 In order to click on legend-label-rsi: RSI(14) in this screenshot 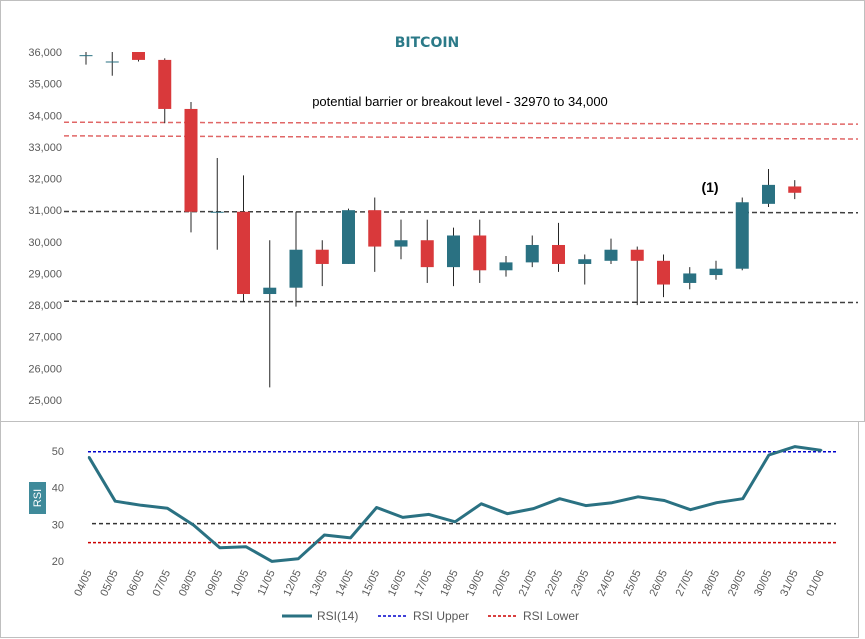, I will do `click(337, 616)`.